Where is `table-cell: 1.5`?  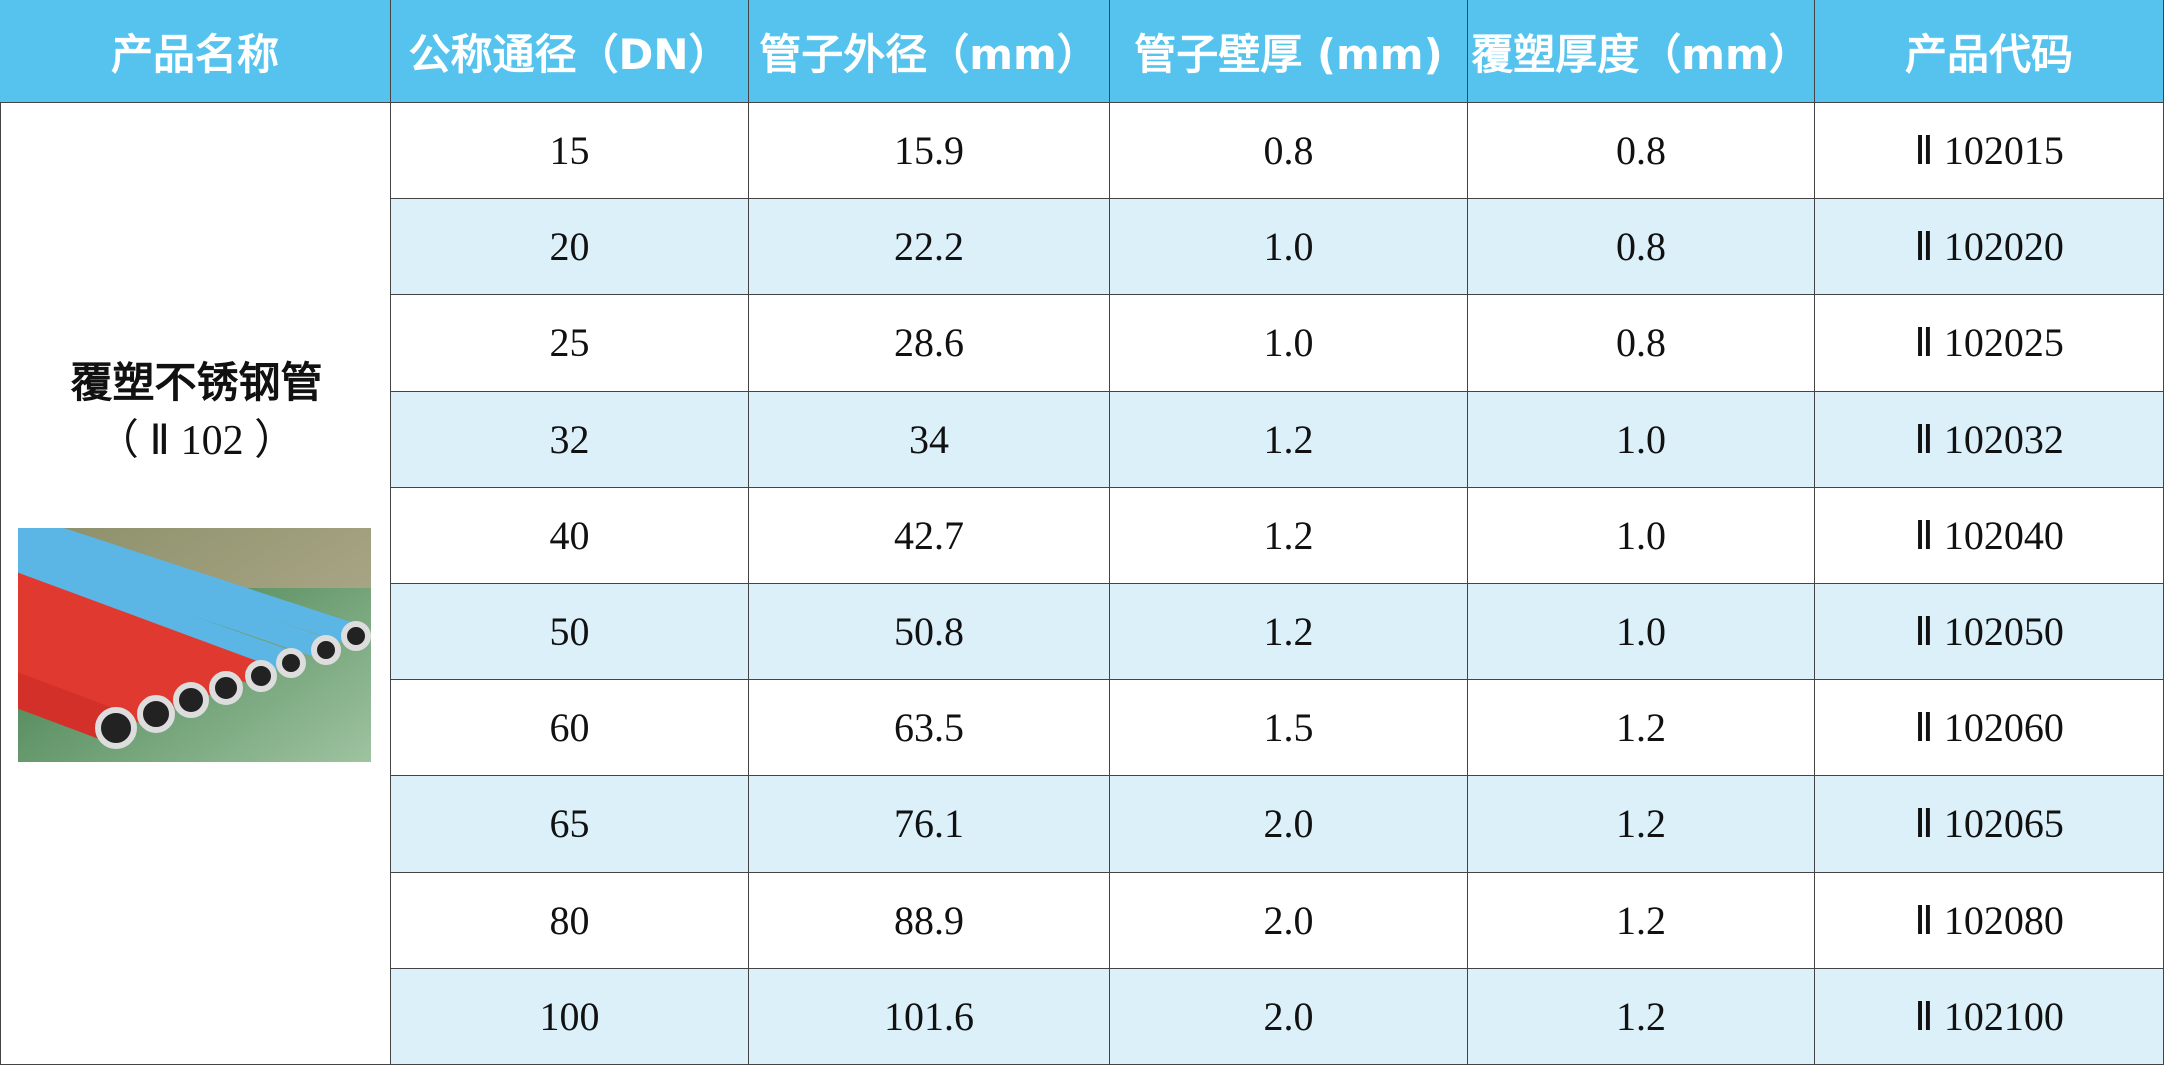
table-cell: 1.5 is located at coordinates (1289, 728).